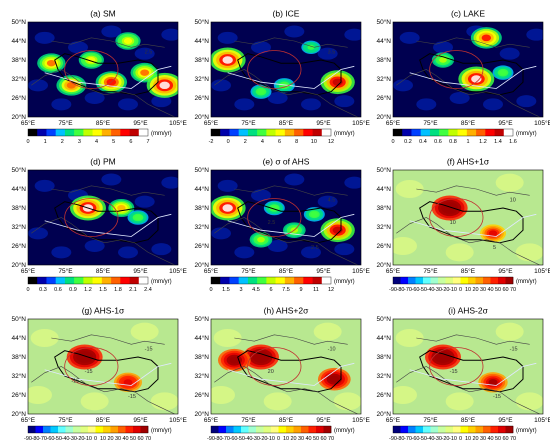 The width and height of the screenshot is (550, 443). What do you see at coordinates (438, 142) in the screenshot?
I see `colorbar-tick-label: 0.6` at bounding box center [438, 142].